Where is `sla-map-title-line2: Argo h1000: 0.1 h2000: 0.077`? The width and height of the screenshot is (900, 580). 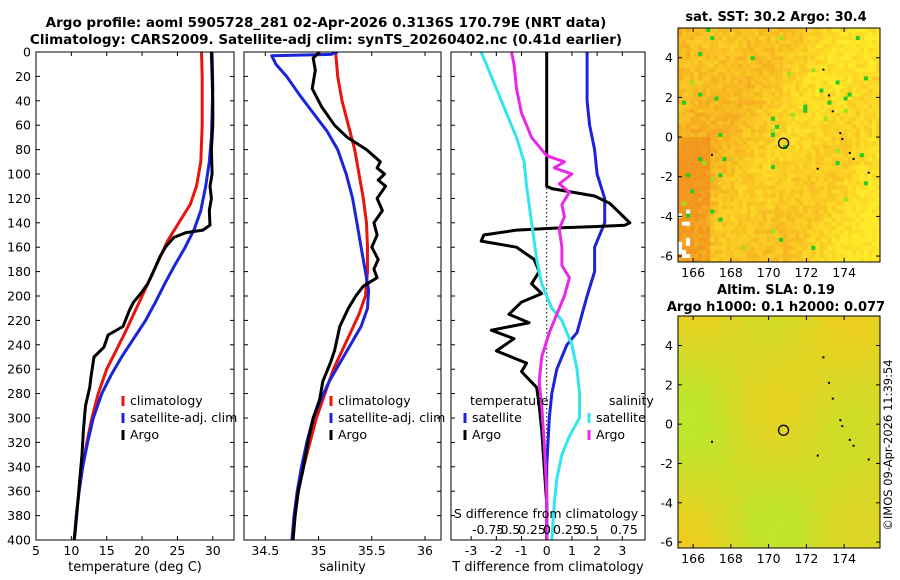 sla-map-title-line2: Argo h1000: 0.1 h2000: 0.077 is located at coordinates (776, 307).